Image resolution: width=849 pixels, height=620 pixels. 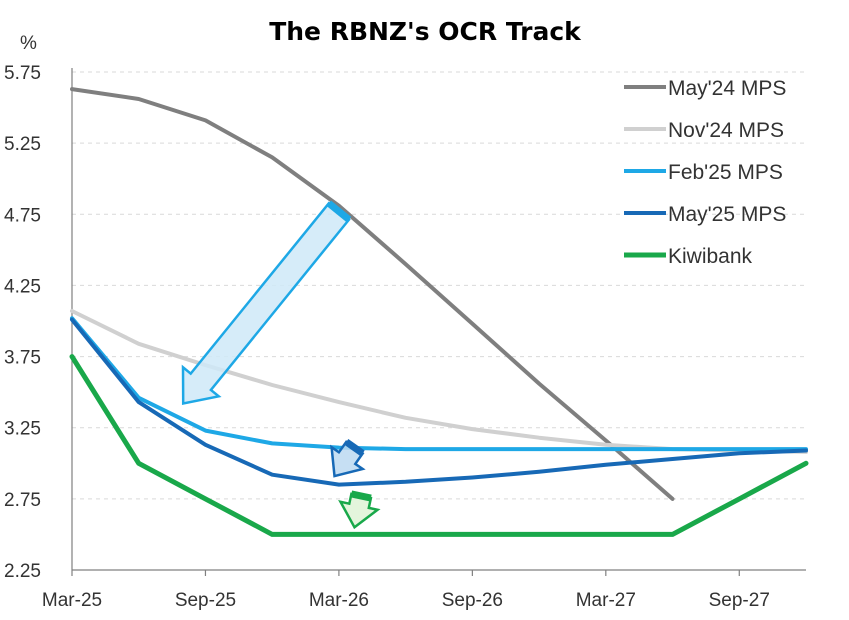 I want to click on x-axis-ticks: Mar-25 Sep-25 Mar-26 Sep-26 Mar-27 Sep-27, so click(x=406, y=590).